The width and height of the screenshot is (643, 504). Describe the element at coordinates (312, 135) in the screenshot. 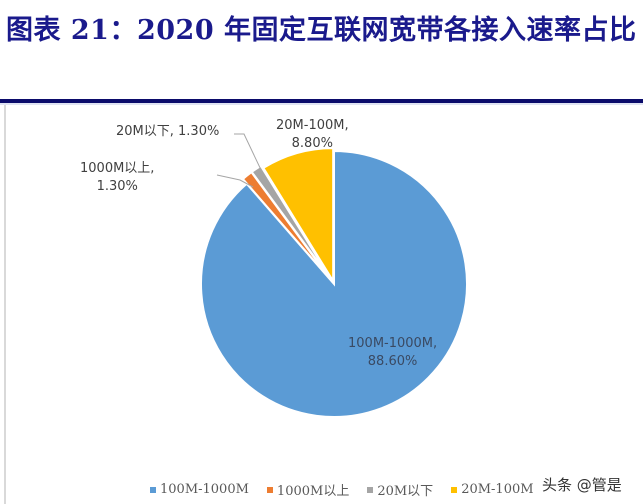

I see `data-label-20m-100m: 20M-100M, 8.80%` at that location.